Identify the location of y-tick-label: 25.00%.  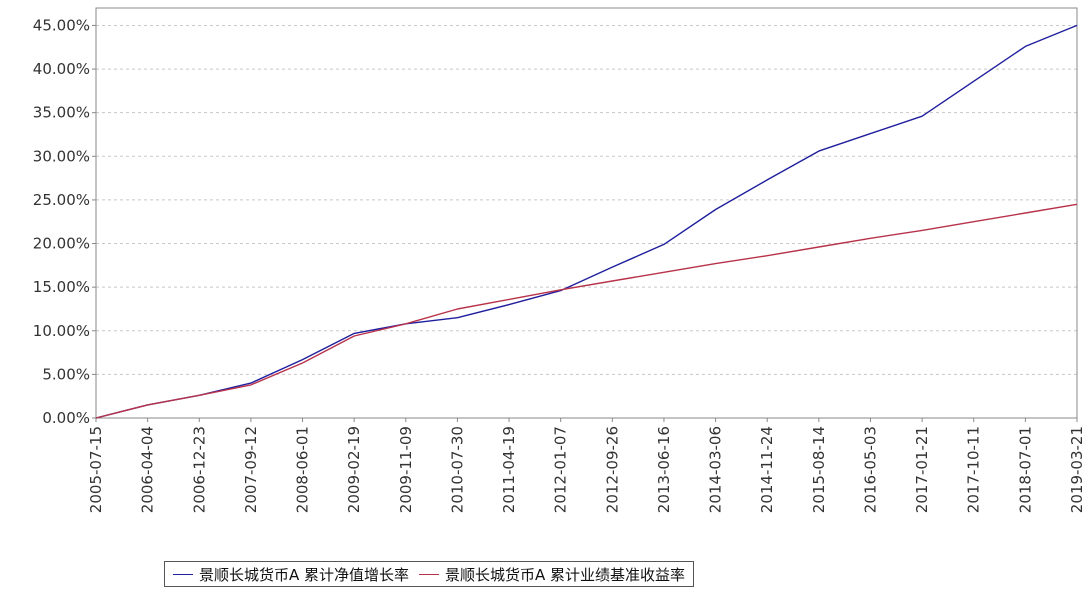
(61, 200).